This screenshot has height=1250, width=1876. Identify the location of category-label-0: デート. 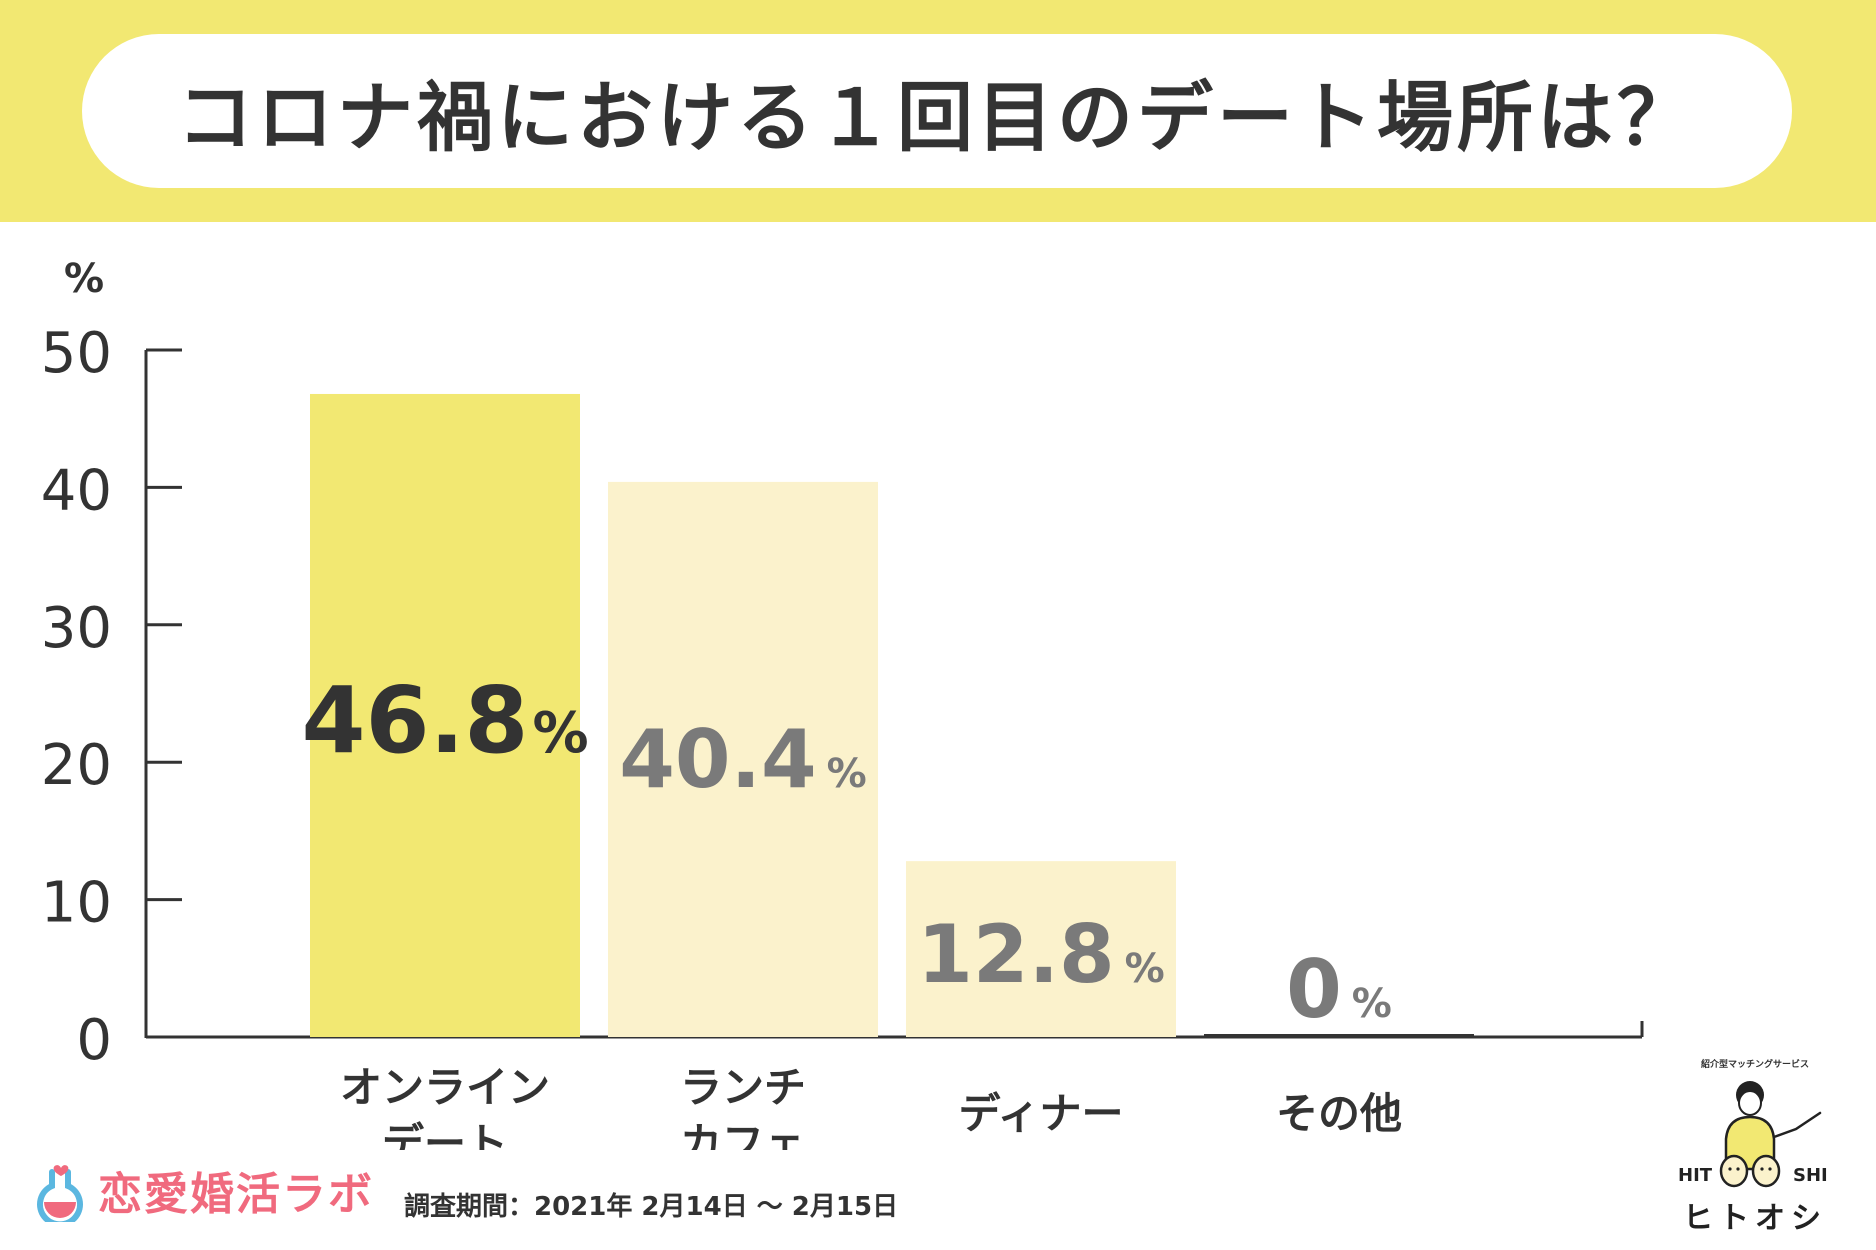
(445, 1134).